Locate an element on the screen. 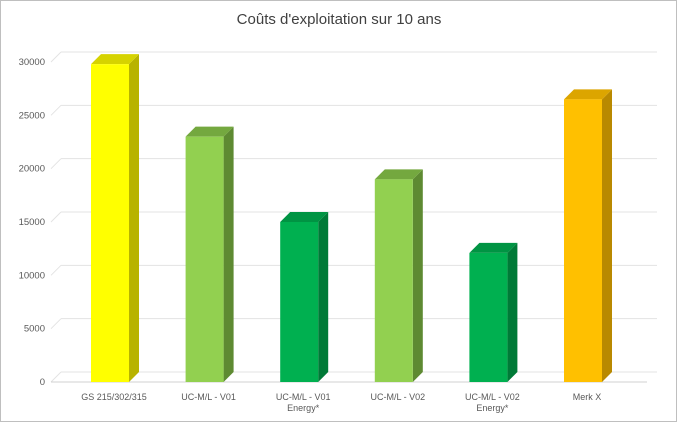  x-category-label: GS 215/302/315 is located at coordinates (114, 397).